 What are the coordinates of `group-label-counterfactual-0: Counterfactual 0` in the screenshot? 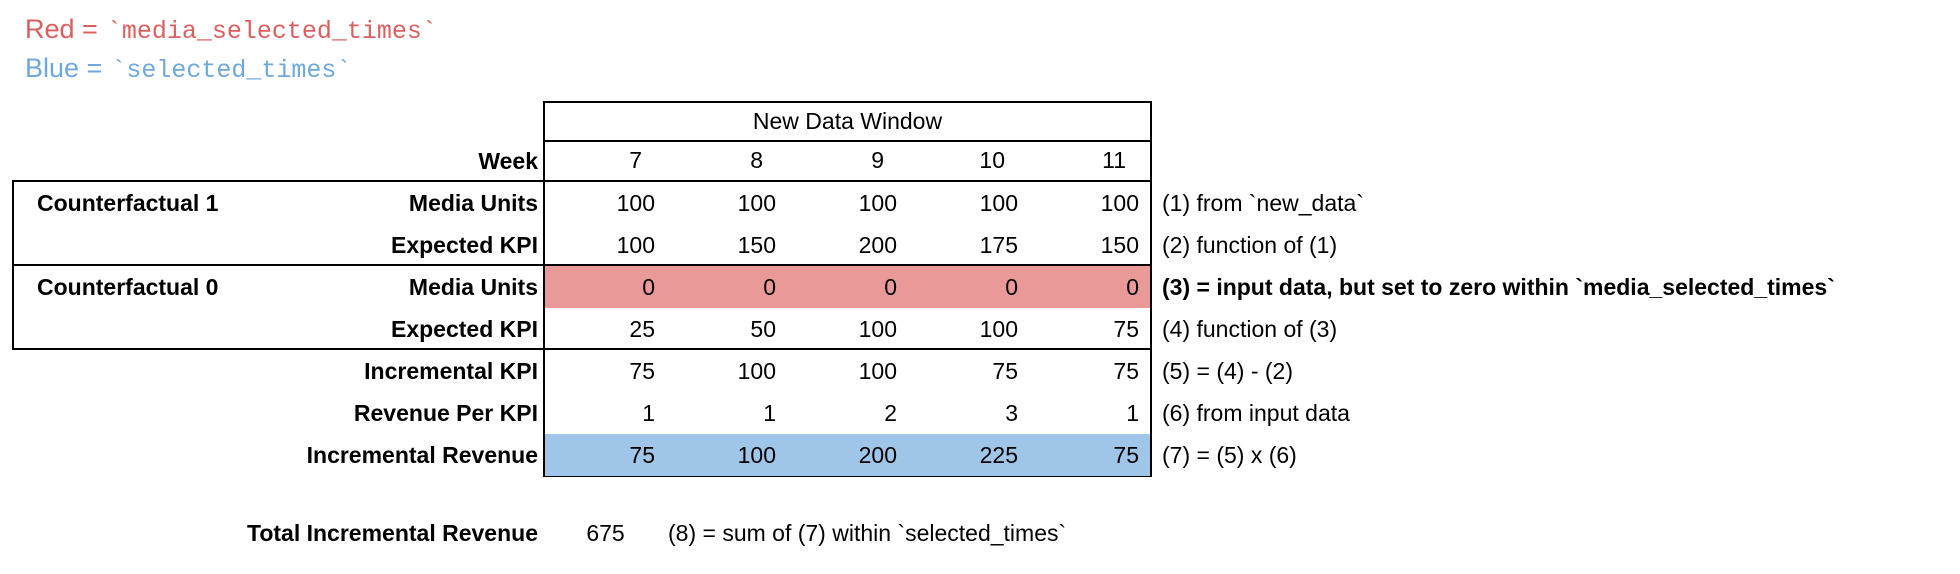 It's located at (128, 287).